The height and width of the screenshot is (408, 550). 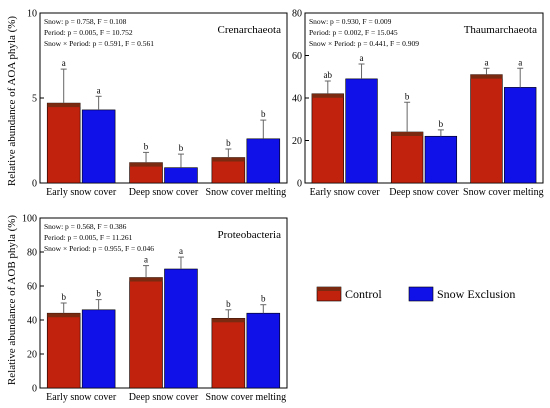 I want to click on stats-line: Period: p = 0.002, F = 15.045, so click(x=353, y=32).